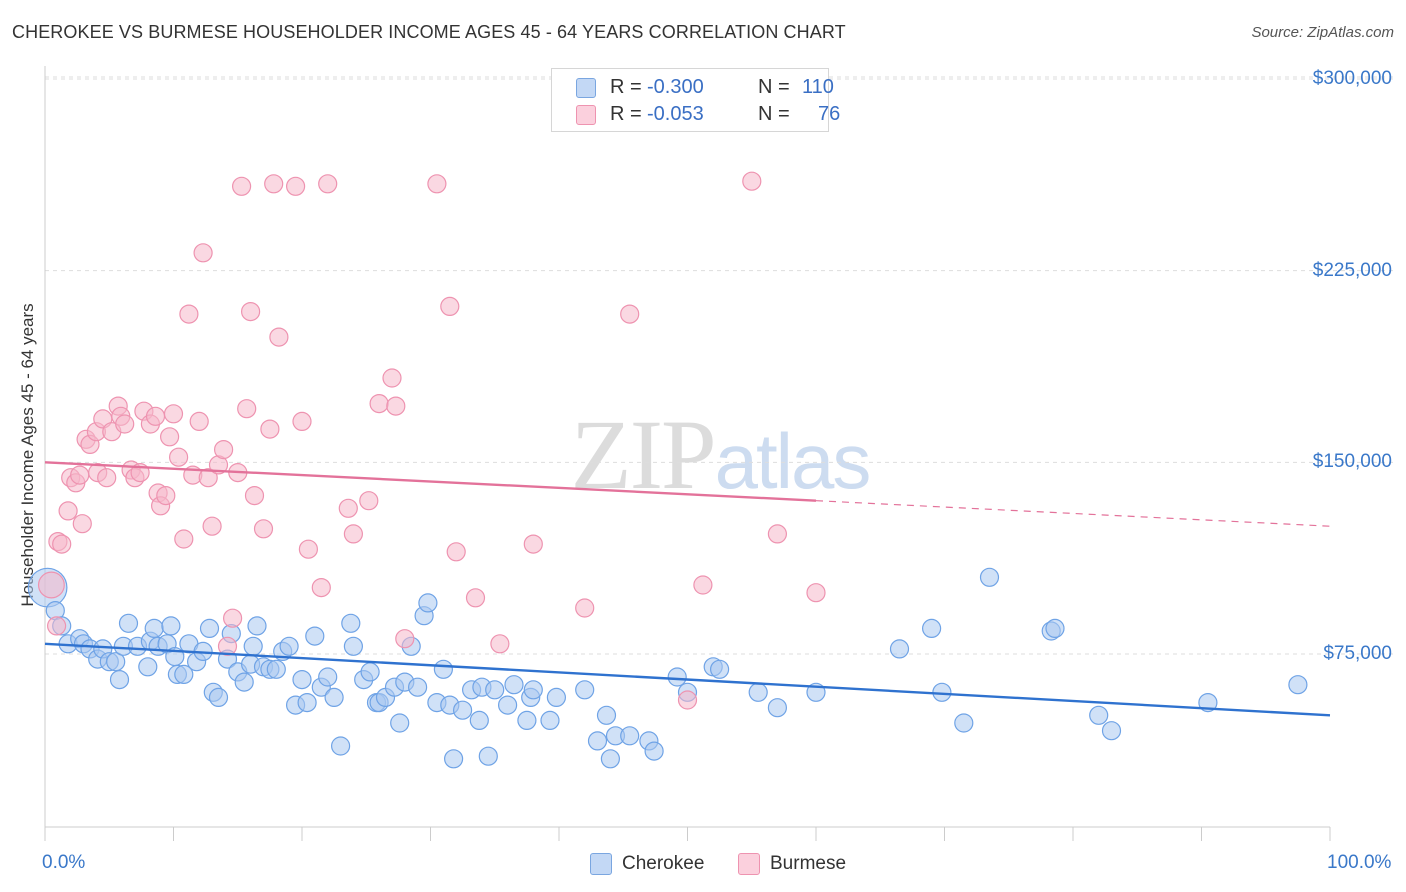 This screenshot has width=1406, height=892. Describe the element at coordinates (626, 87) in the screenshot. I see `legend-r-label: R =` at that location.